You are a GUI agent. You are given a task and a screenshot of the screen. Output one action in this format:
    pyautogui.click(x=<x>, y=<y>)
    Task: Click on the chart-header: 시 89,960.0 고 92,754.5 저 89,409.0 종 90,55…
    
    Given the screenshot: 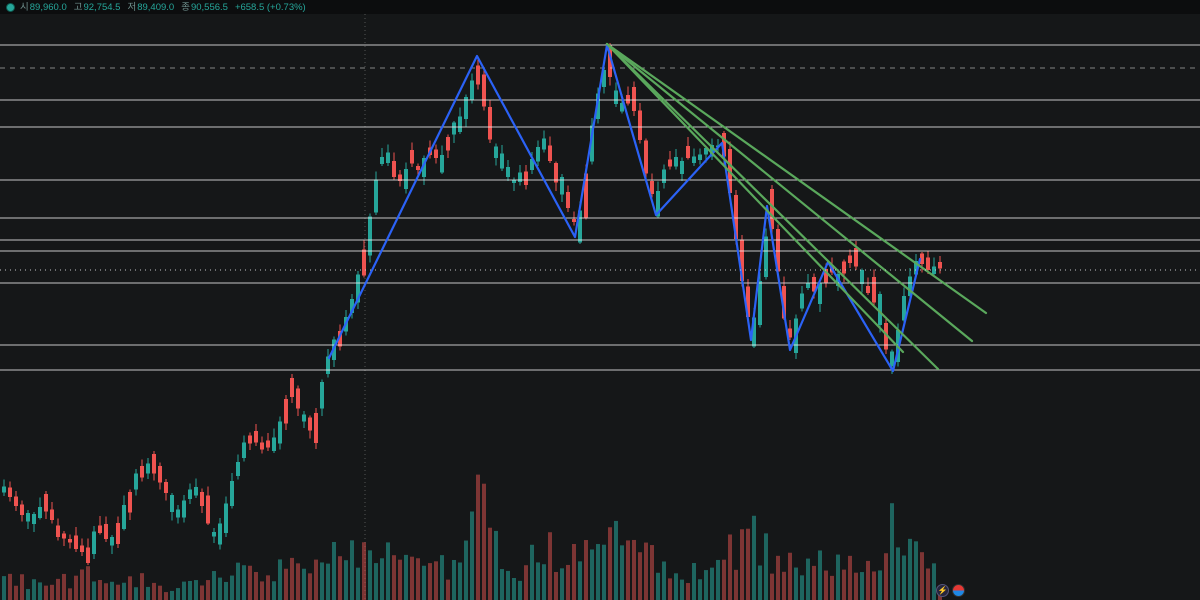 What is the action you would take?
    pyautogui.click(x=600, y=7)
    